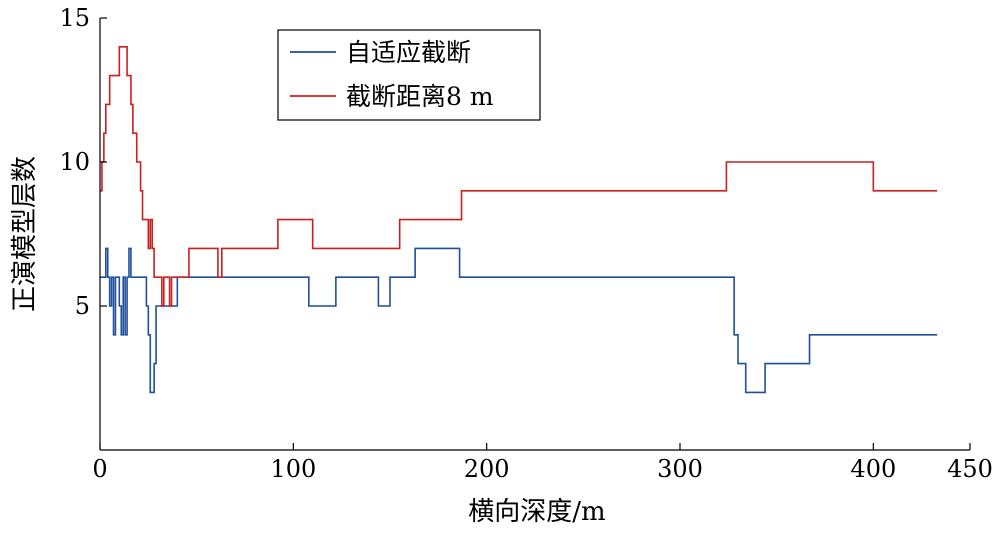 Image resolution: width=1000 pixels, height=538 pixels. What do you see at coordinates (873, 469) in the screenshot?
I see `x-tick-label: 400` at bounding box center [873, 469].